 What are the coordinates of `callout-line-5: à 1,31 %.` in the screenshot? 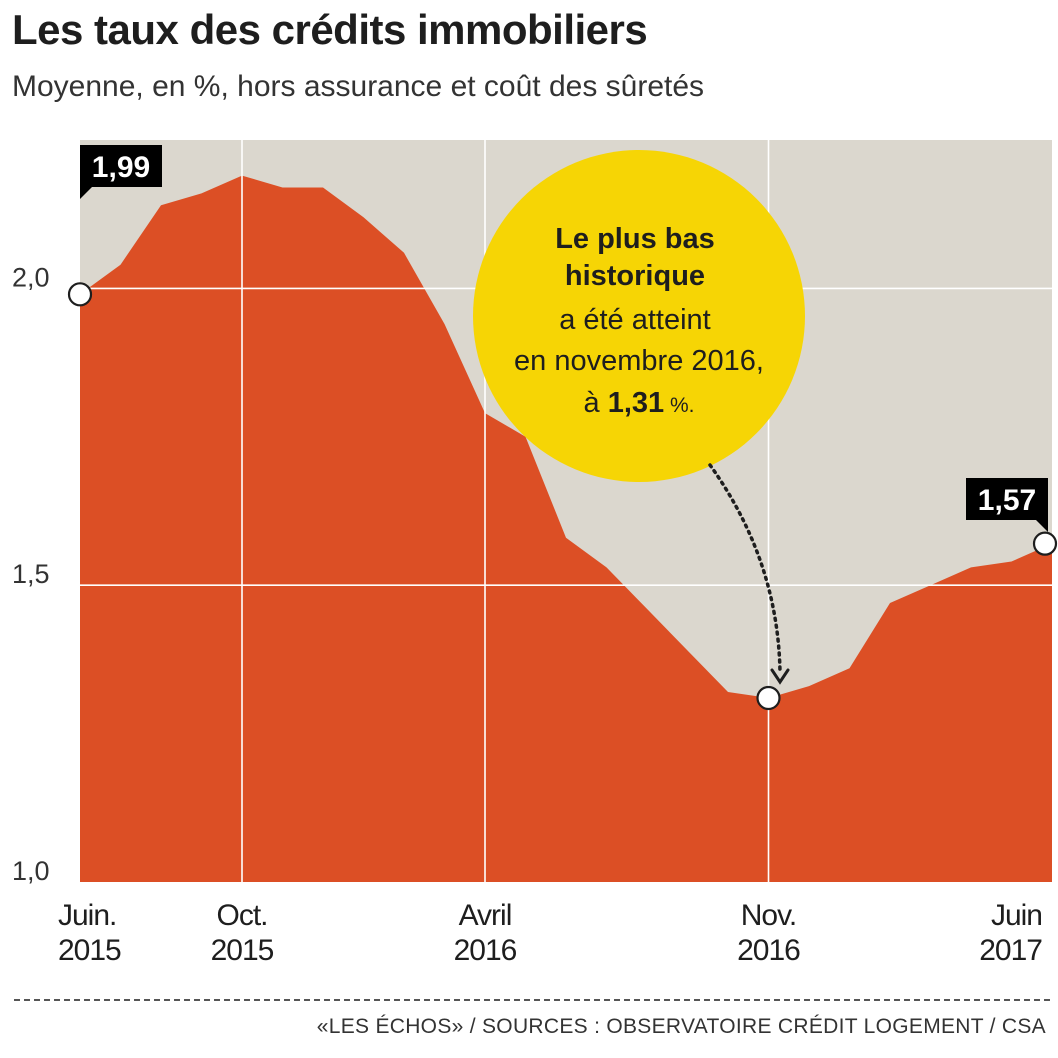 It's located at (639, 403).